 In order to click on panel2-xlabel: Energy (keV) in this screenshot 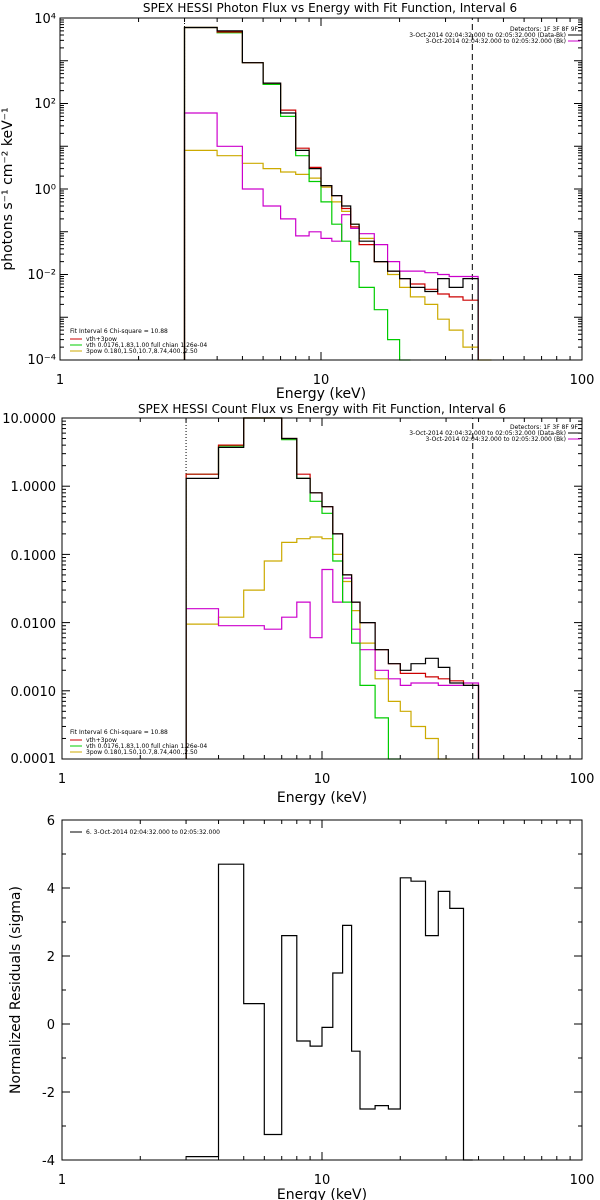, I will do `click(322, 798)`.